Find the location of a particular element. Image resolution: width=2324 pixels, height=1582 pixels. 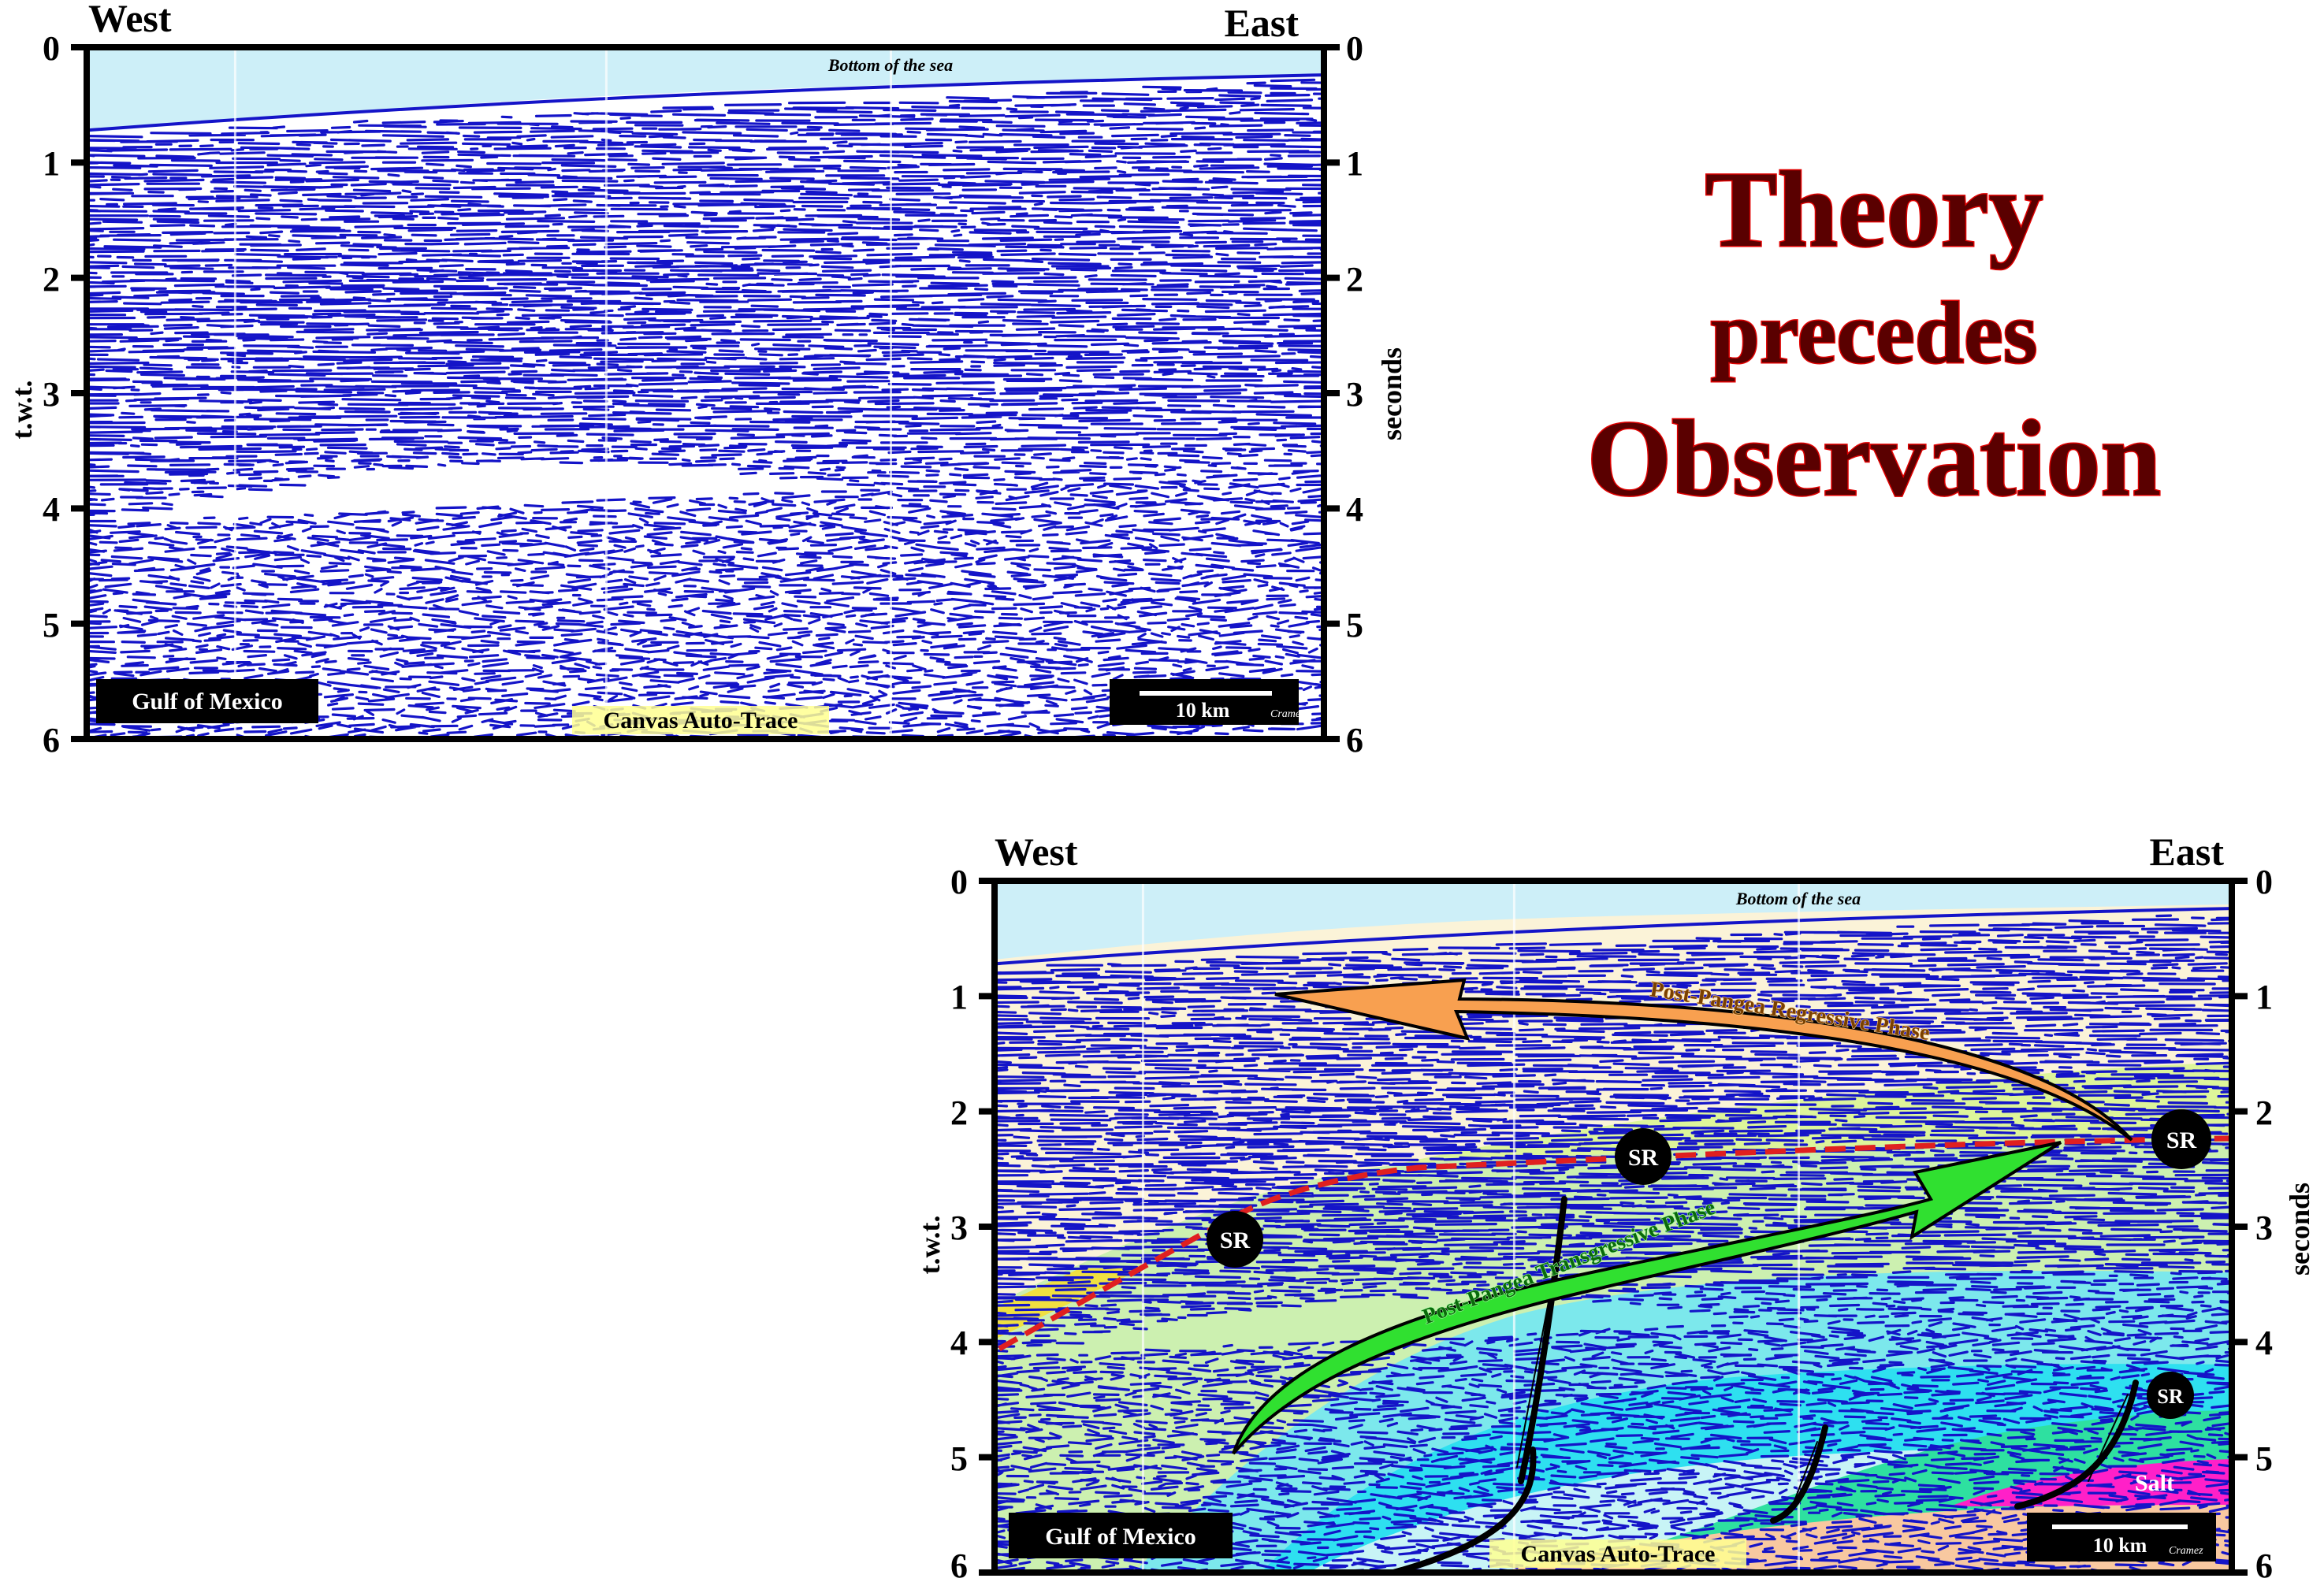

top-left-axis-title: t.w.t. is located at coordinates (22, 410).